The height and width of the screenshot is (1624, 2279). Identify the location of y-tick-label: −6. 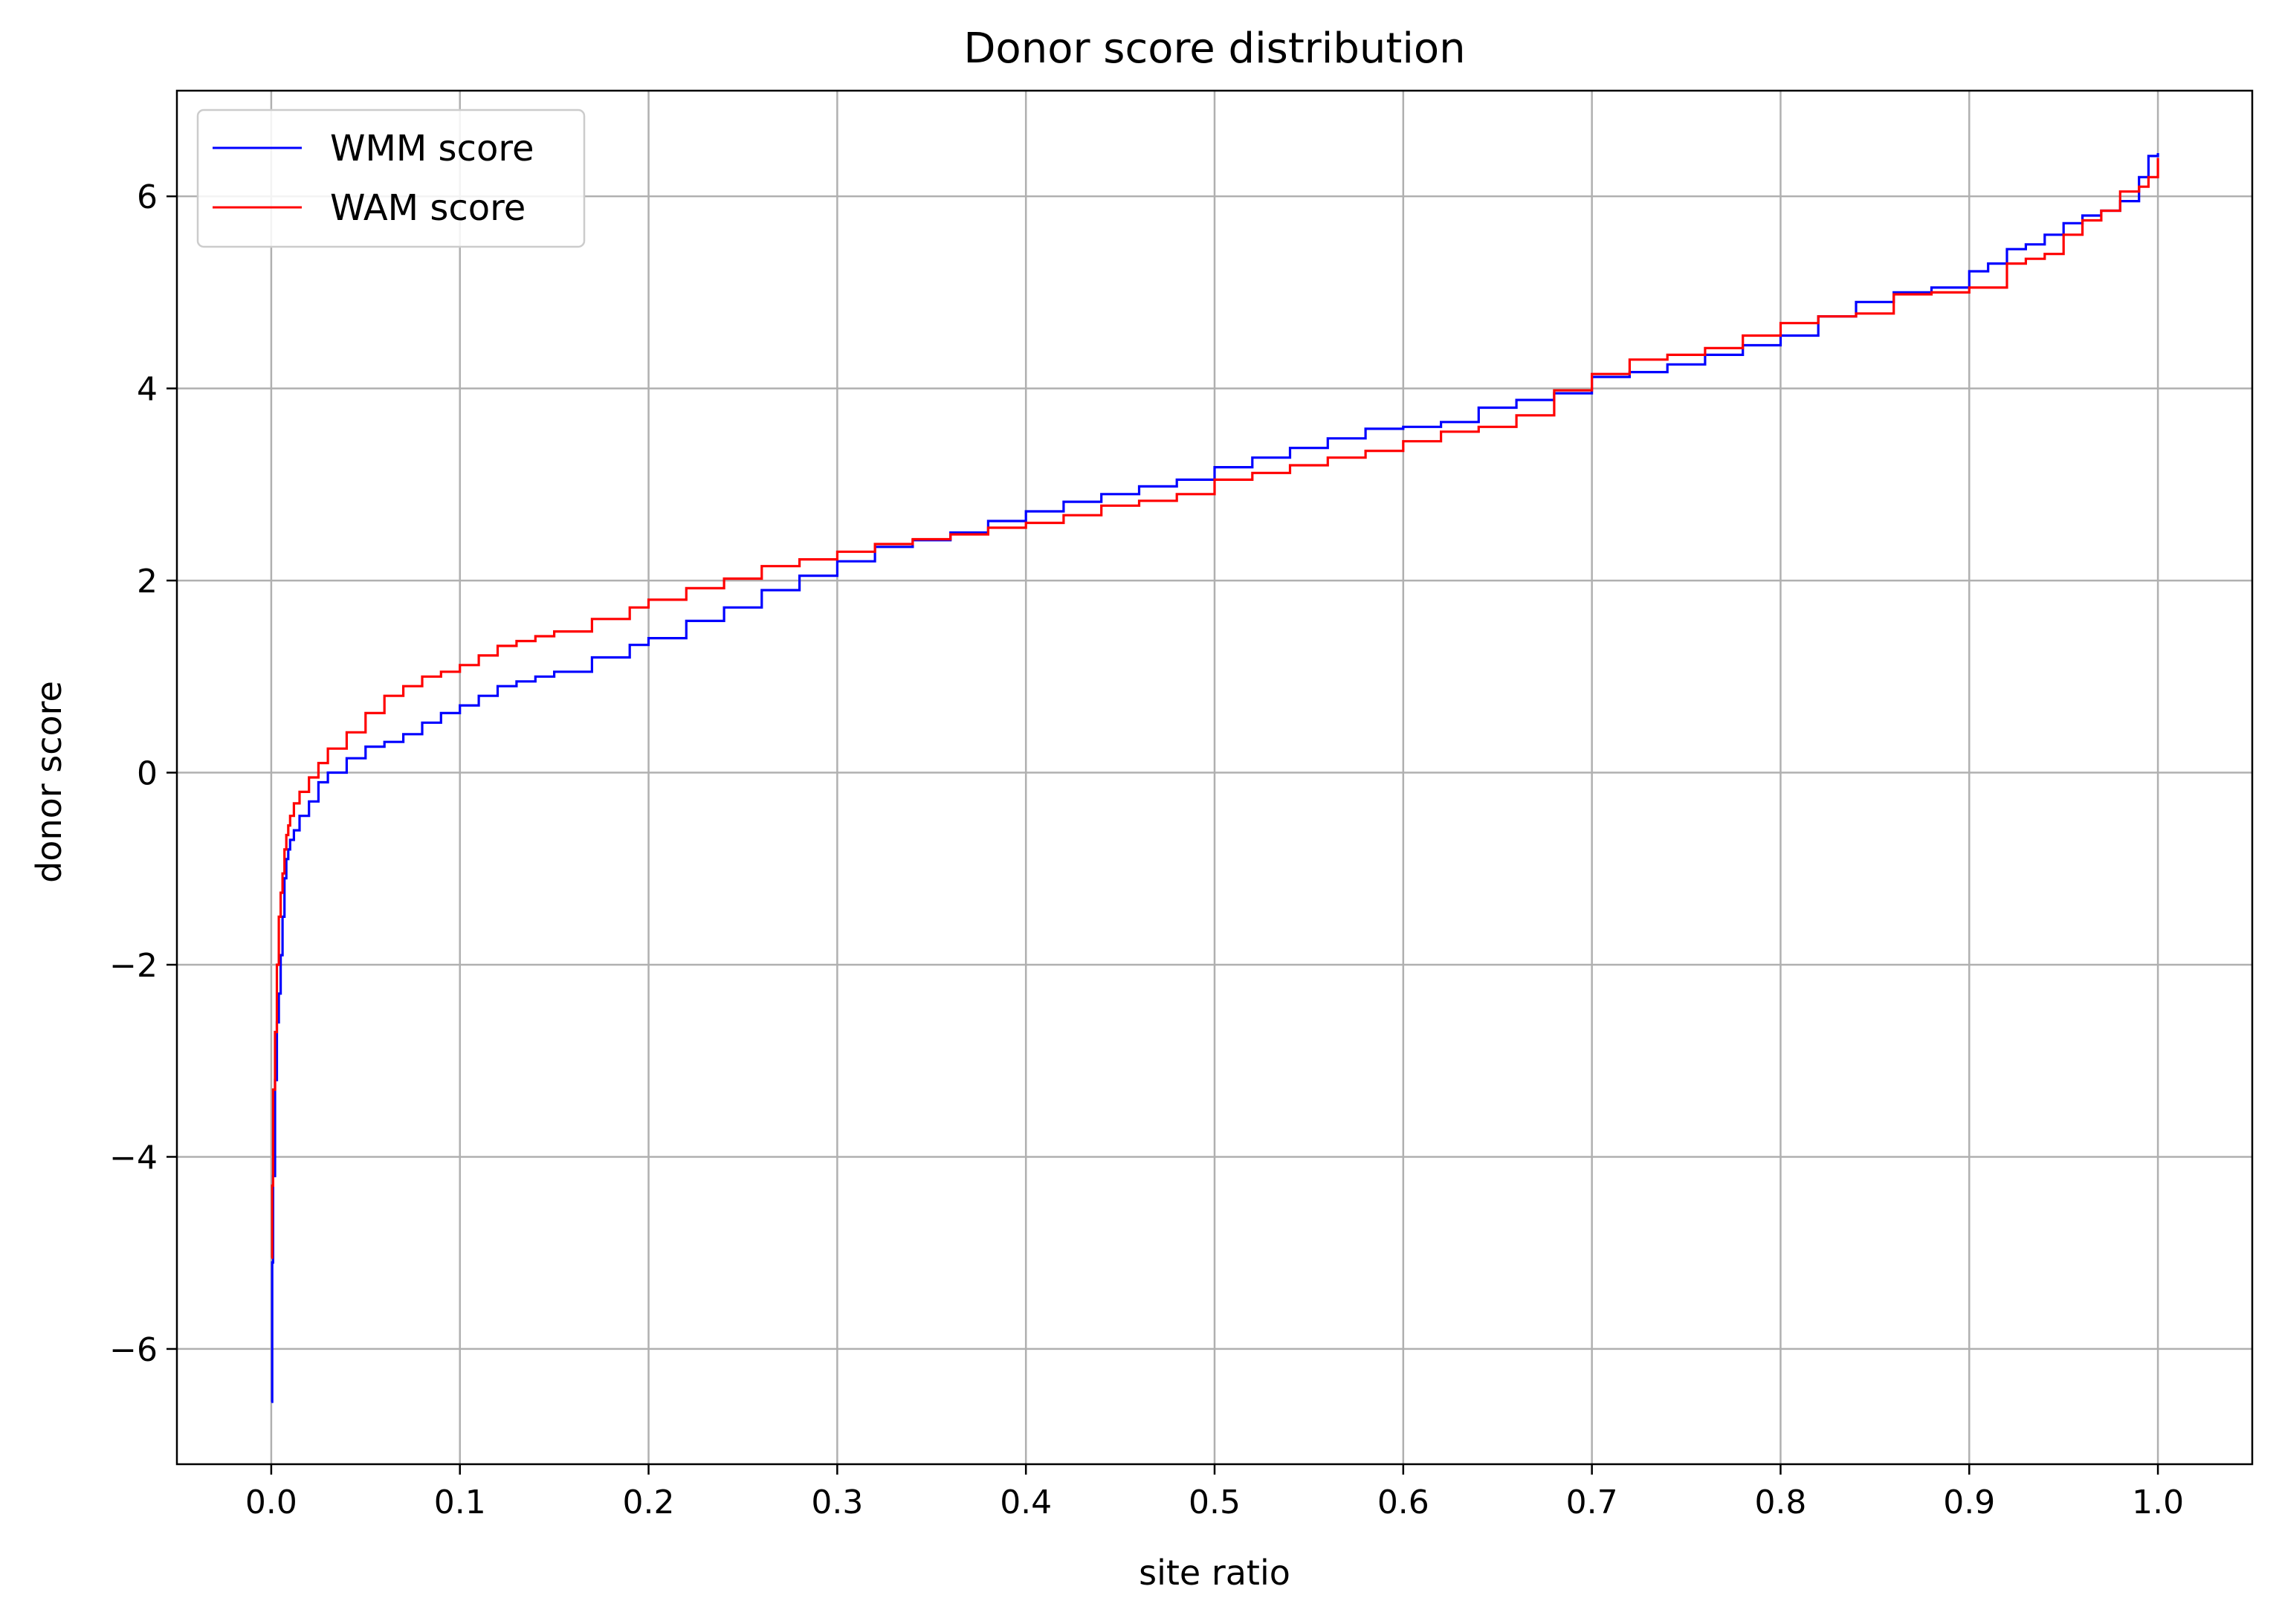
(134, 1350).